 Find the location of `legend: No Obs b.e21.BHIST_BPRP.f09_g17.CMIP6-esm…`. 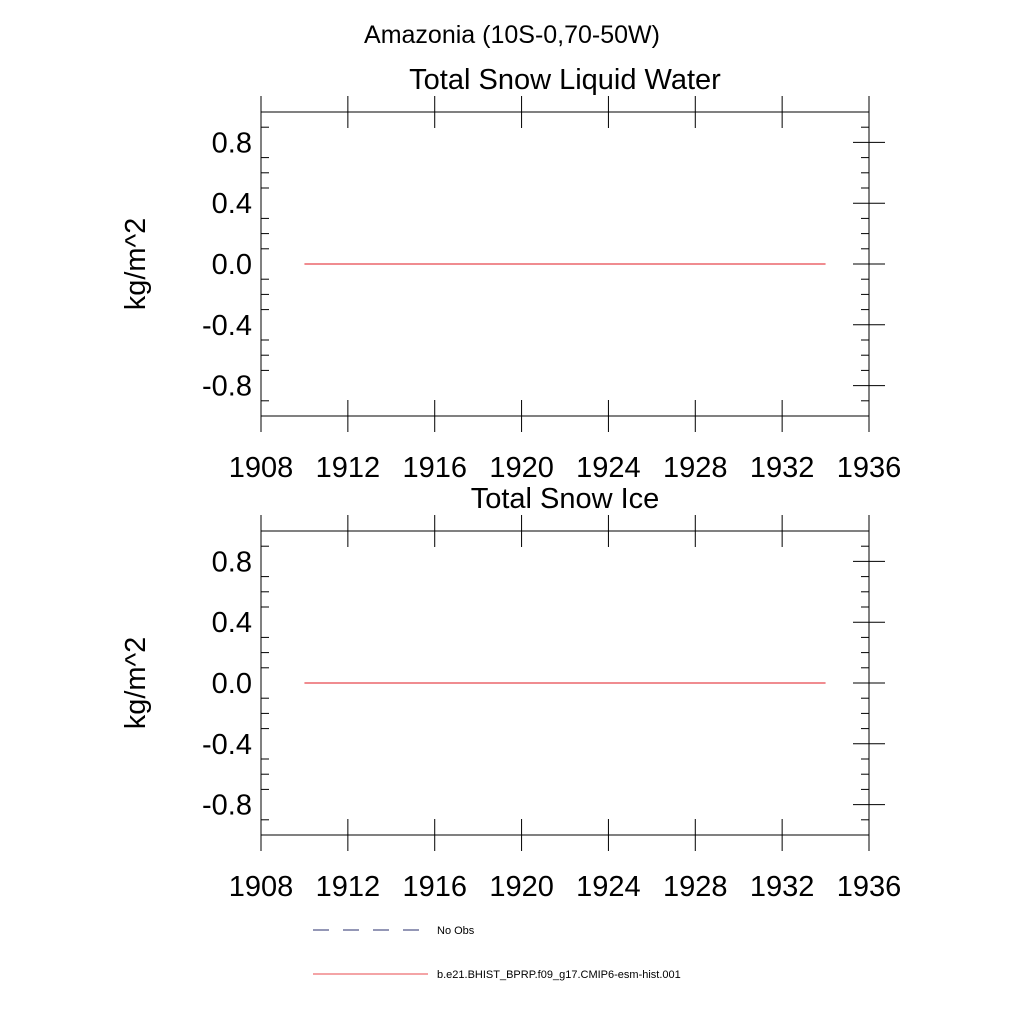

legend: No Obs b.e21.BHIST_BPRP.f09_g17.CMIP6-esm… is located at coordinates (497, 953).